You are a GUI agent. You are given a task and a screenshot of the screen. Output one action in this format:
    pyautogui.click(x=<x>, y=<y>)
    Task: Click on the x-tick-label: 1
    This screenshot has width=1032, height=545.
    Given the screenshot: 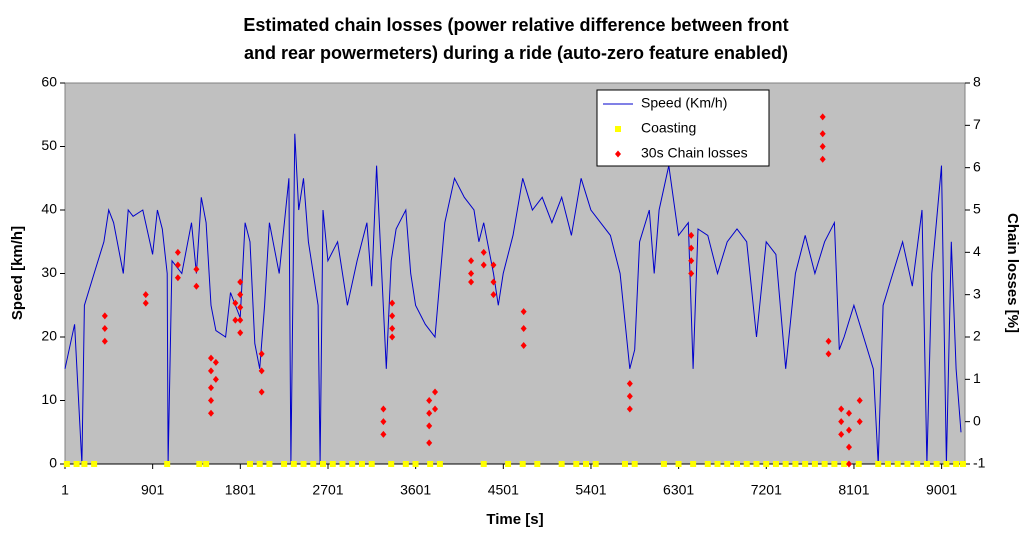 What is the action you would take?
    pyautogui.click(x=65, y=490)
    